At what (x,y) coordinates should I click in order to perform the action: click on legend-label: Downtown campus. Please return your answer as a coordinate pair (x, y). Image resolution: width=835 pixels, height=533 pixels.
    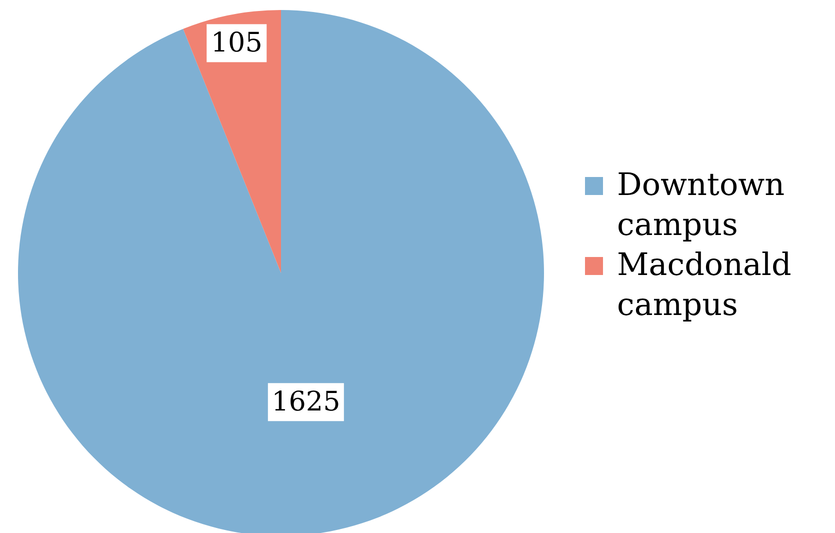
    Looking at the image, I should click on (701, 205).